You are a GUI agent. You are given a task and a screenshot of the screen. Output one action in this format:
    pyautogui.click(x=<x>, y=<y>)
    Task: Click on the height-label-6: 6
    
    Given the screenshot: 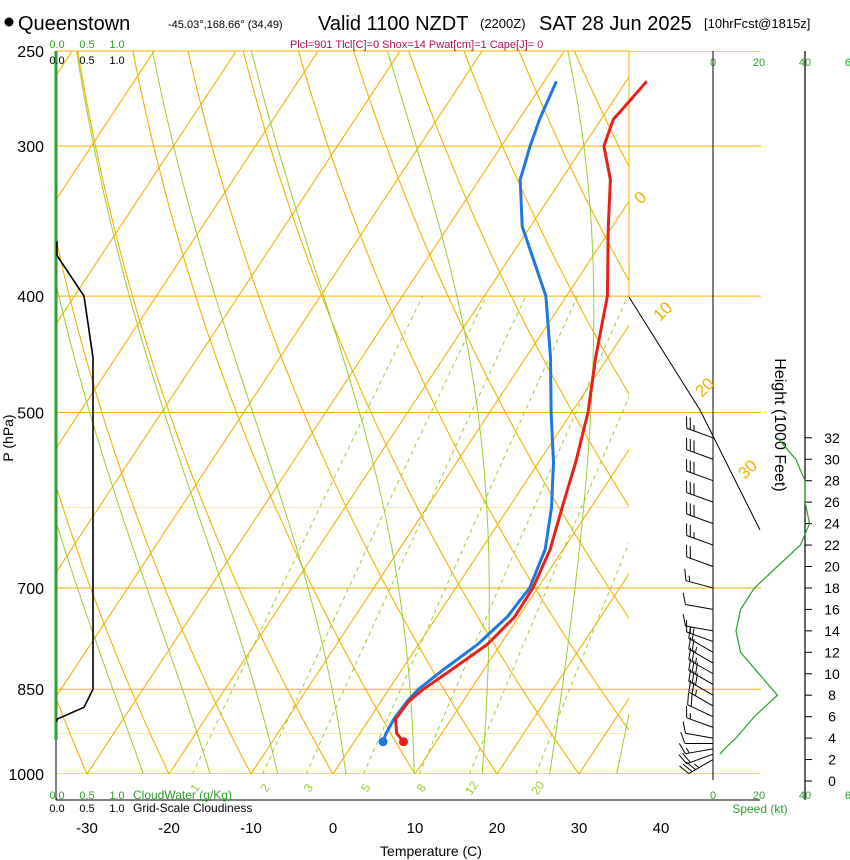 What is the action you would take?
    pyautogui.click(x=832, y=717)
    